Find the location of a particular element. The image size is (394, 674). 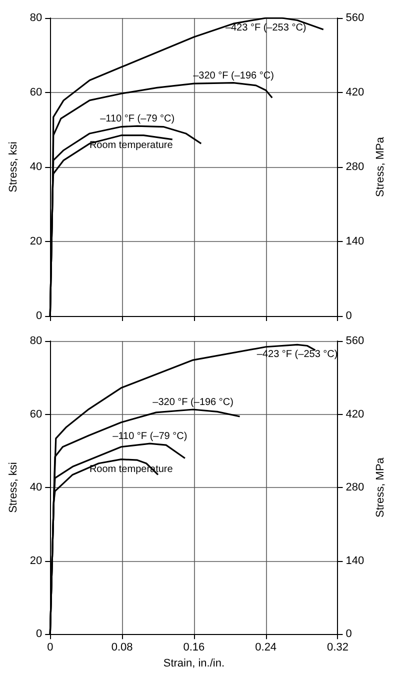

x-tick-label: 0.08 is located at coordinates (122, 648).